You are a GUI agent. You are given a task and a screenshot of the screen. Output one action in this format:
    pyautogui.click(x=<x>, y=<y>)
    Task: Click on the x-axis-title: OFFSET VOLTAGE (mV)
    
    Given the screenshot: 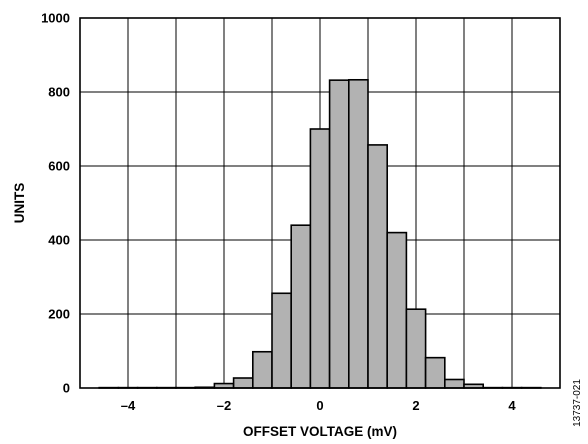 What is the action you would take?
    pyautogui.click(x=320, y=431)
    